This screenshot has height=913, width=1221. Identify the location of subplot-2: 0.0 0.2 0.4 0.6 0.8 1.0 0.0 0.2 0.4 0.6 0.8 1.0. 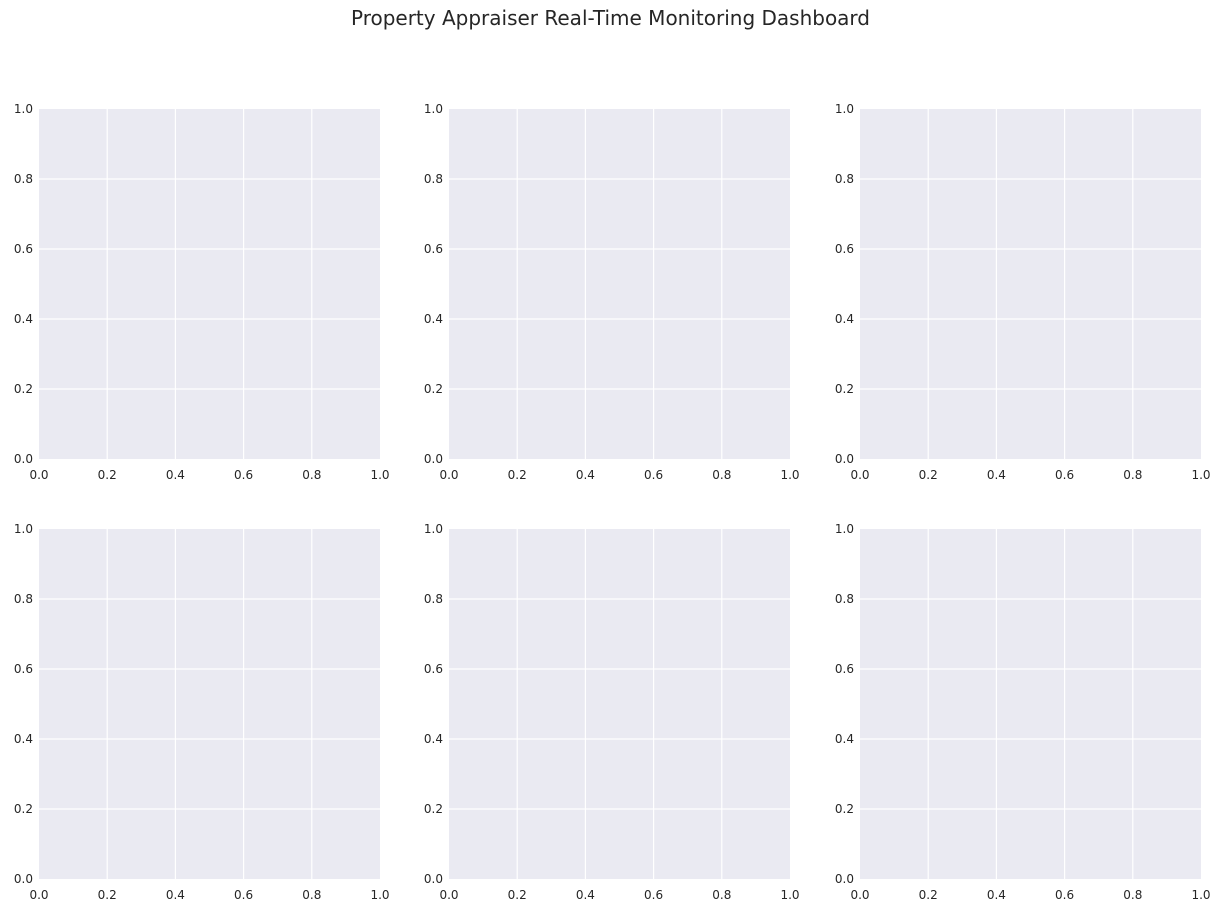
(612, 292).